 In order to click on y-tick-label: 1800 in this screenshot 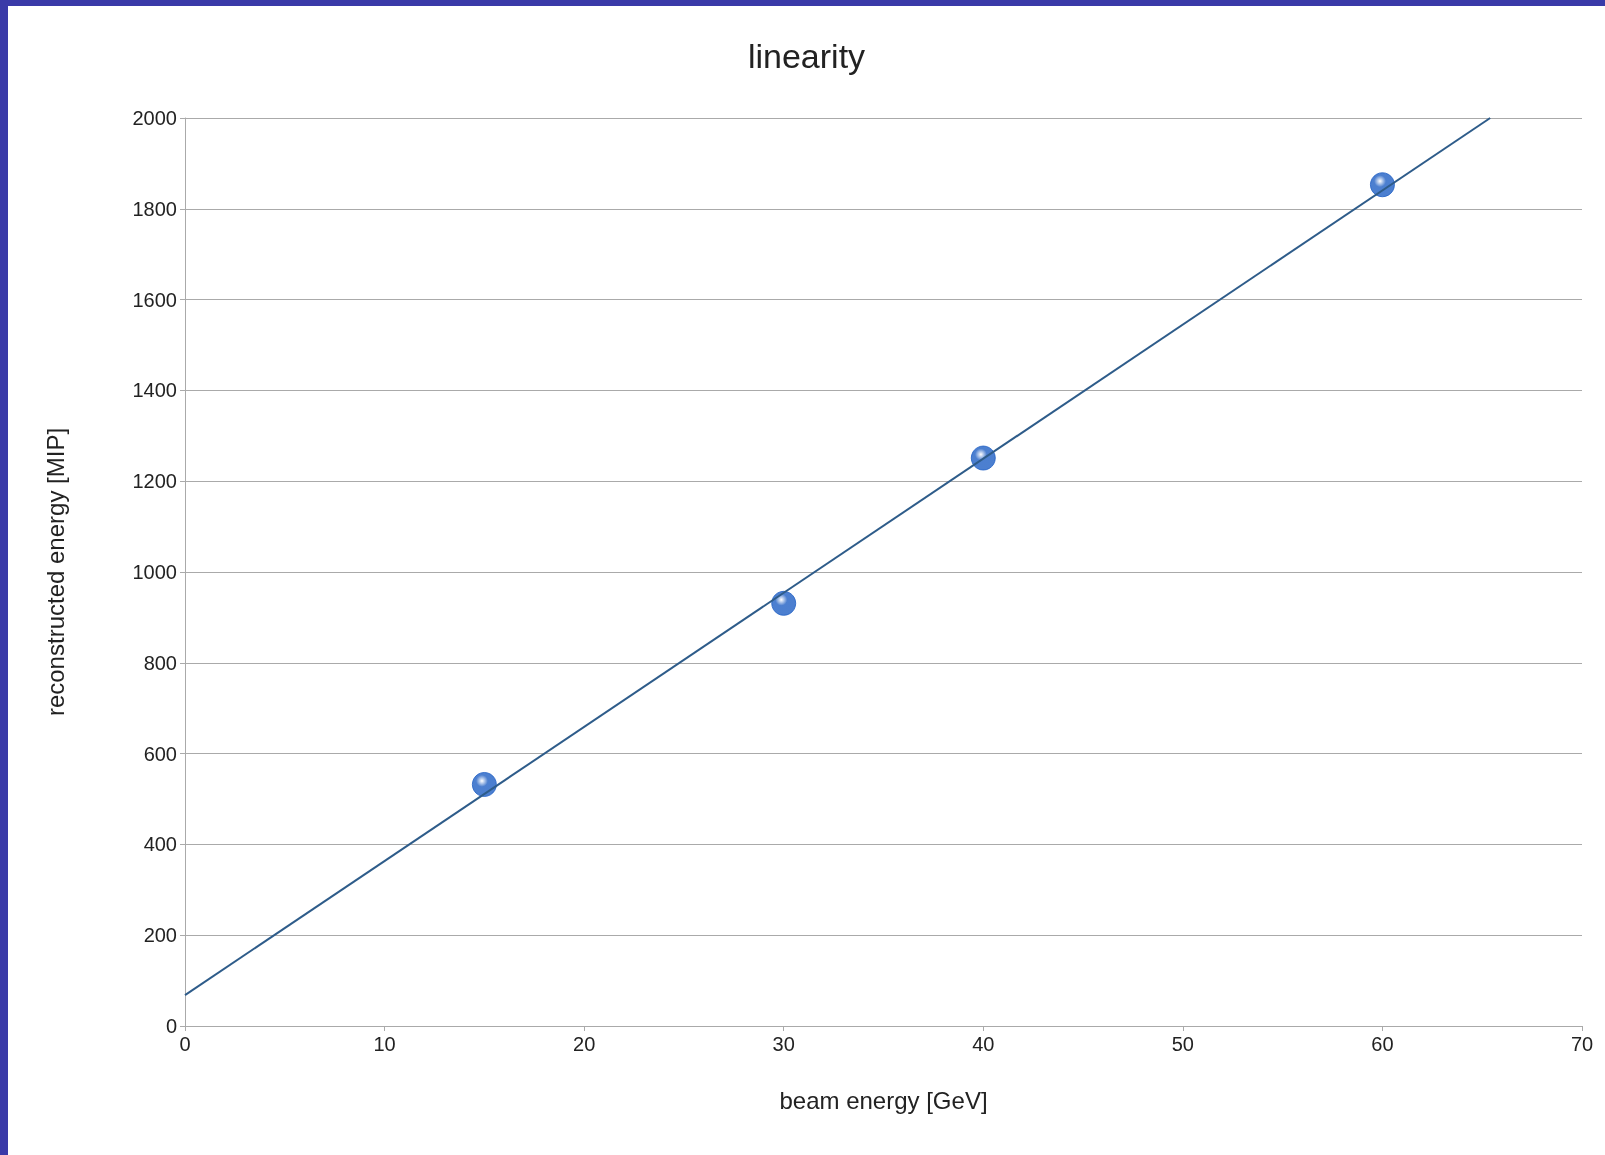, I will do `click(154, 208)`.